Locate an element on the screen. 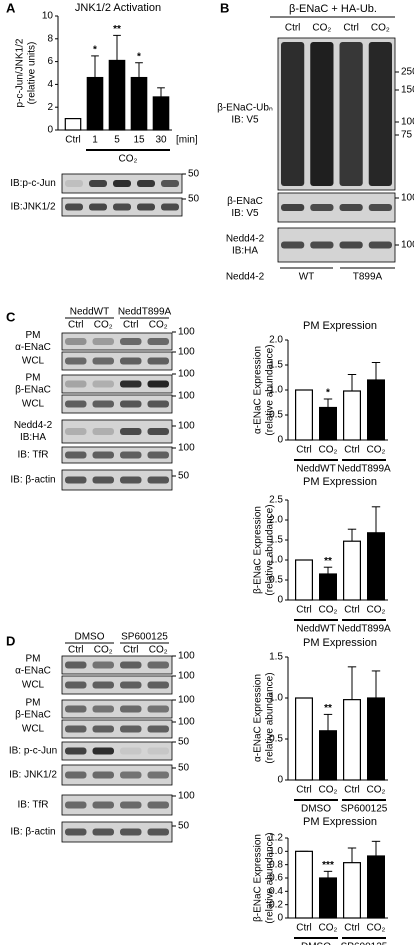 Image resolution: width=414 pixels, height=945 pixels. y-axis-label: (relative units) is located at coordinates (32, 73).